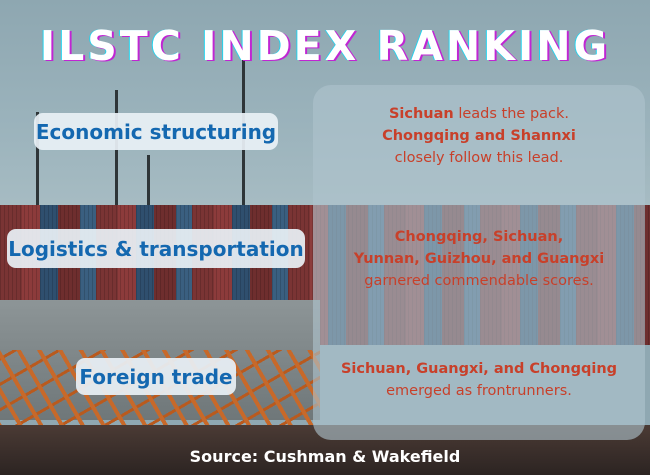 Image resolution: width=650 pixels, height=475 pixels. Describe the element at coordinates (479, 237) in the screenshot. I see `highlight-text: Chongqing, Sichuan,` at that location.